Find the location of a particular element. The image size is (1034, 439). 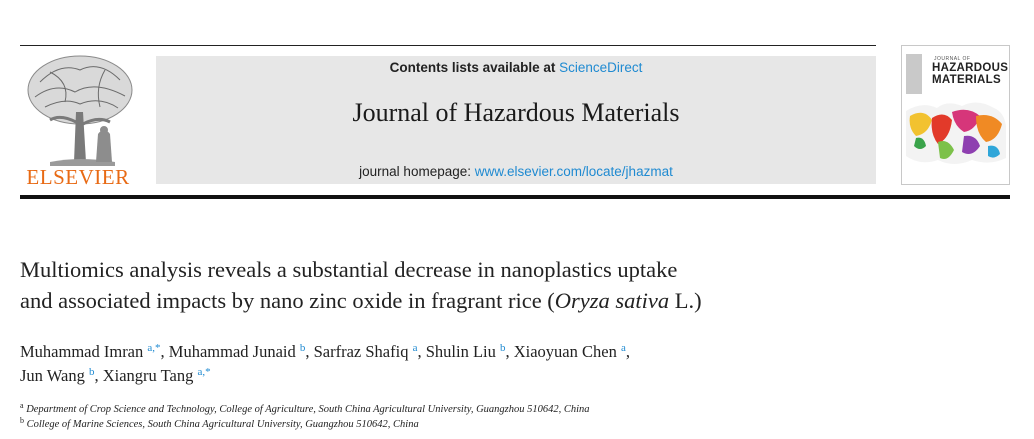

affiliation-key: a is located at coordinates (22, 405).